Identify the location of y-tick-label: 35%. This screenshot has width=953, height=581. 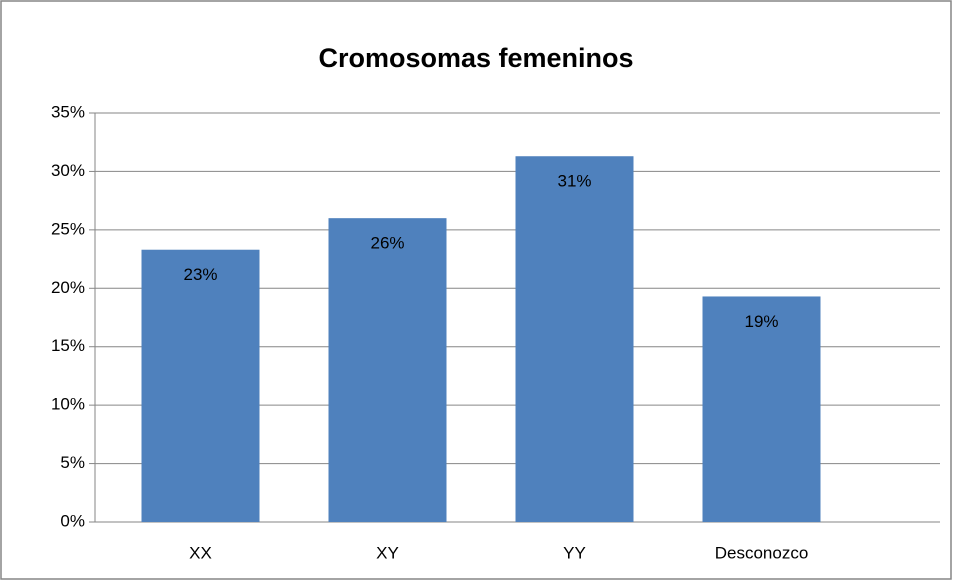
(68, 111).